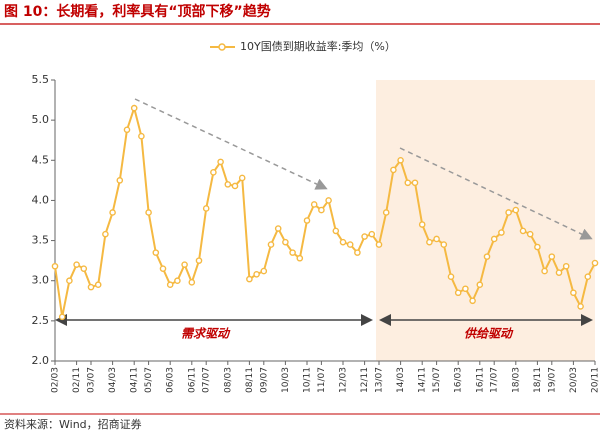  What do you see at coordinates (595, 380) in the screenshot?
I see `x-tick-label: 20/11` at bounding box center [595, 380].